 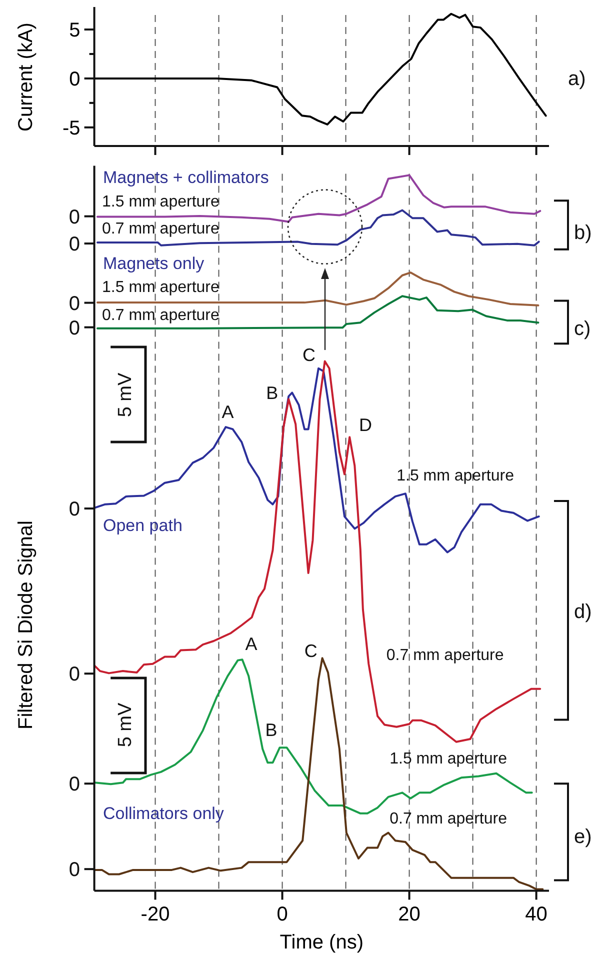 What do you see at coordinates (71, 128) in the screenshot?
I see `y-tick-label: -5` at bounding box center [71, 128].